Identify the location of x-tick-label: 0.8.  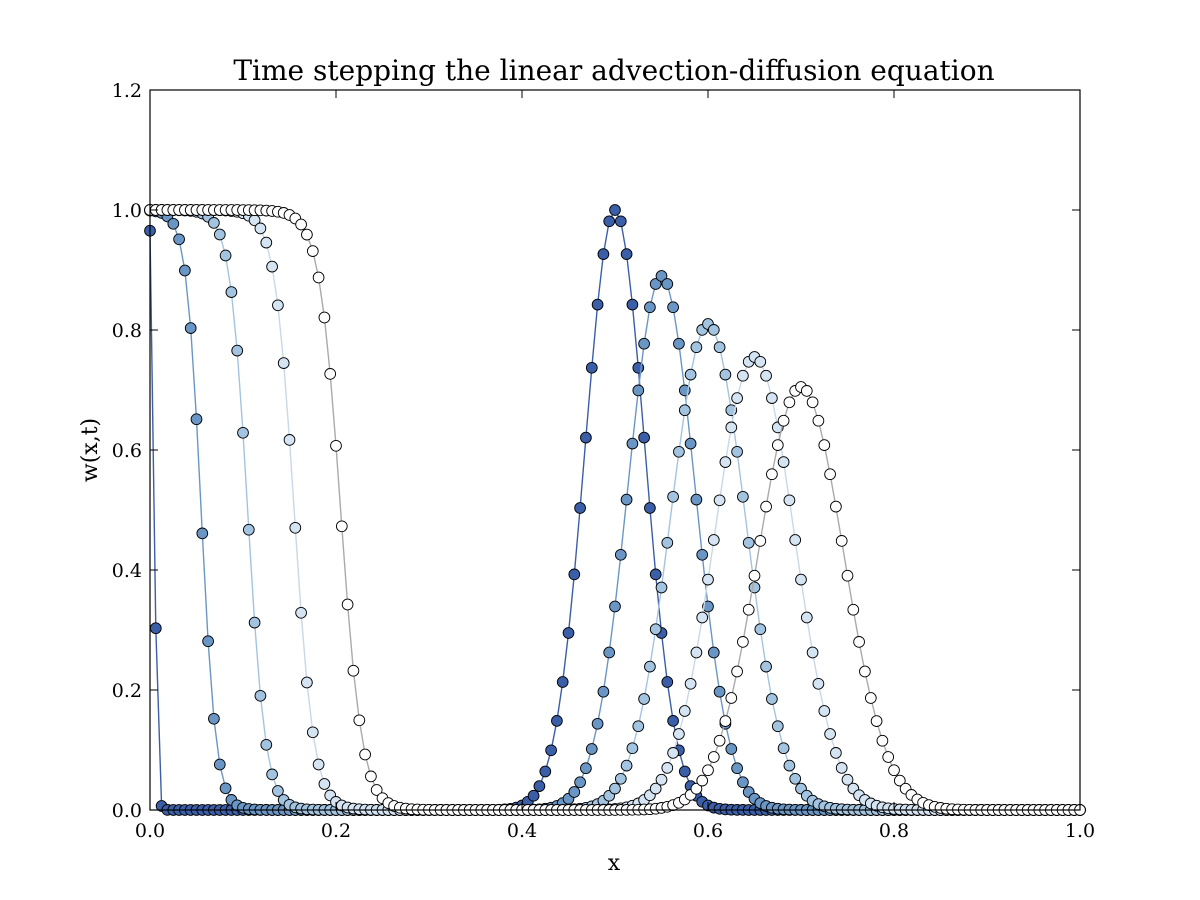
(894, 831).